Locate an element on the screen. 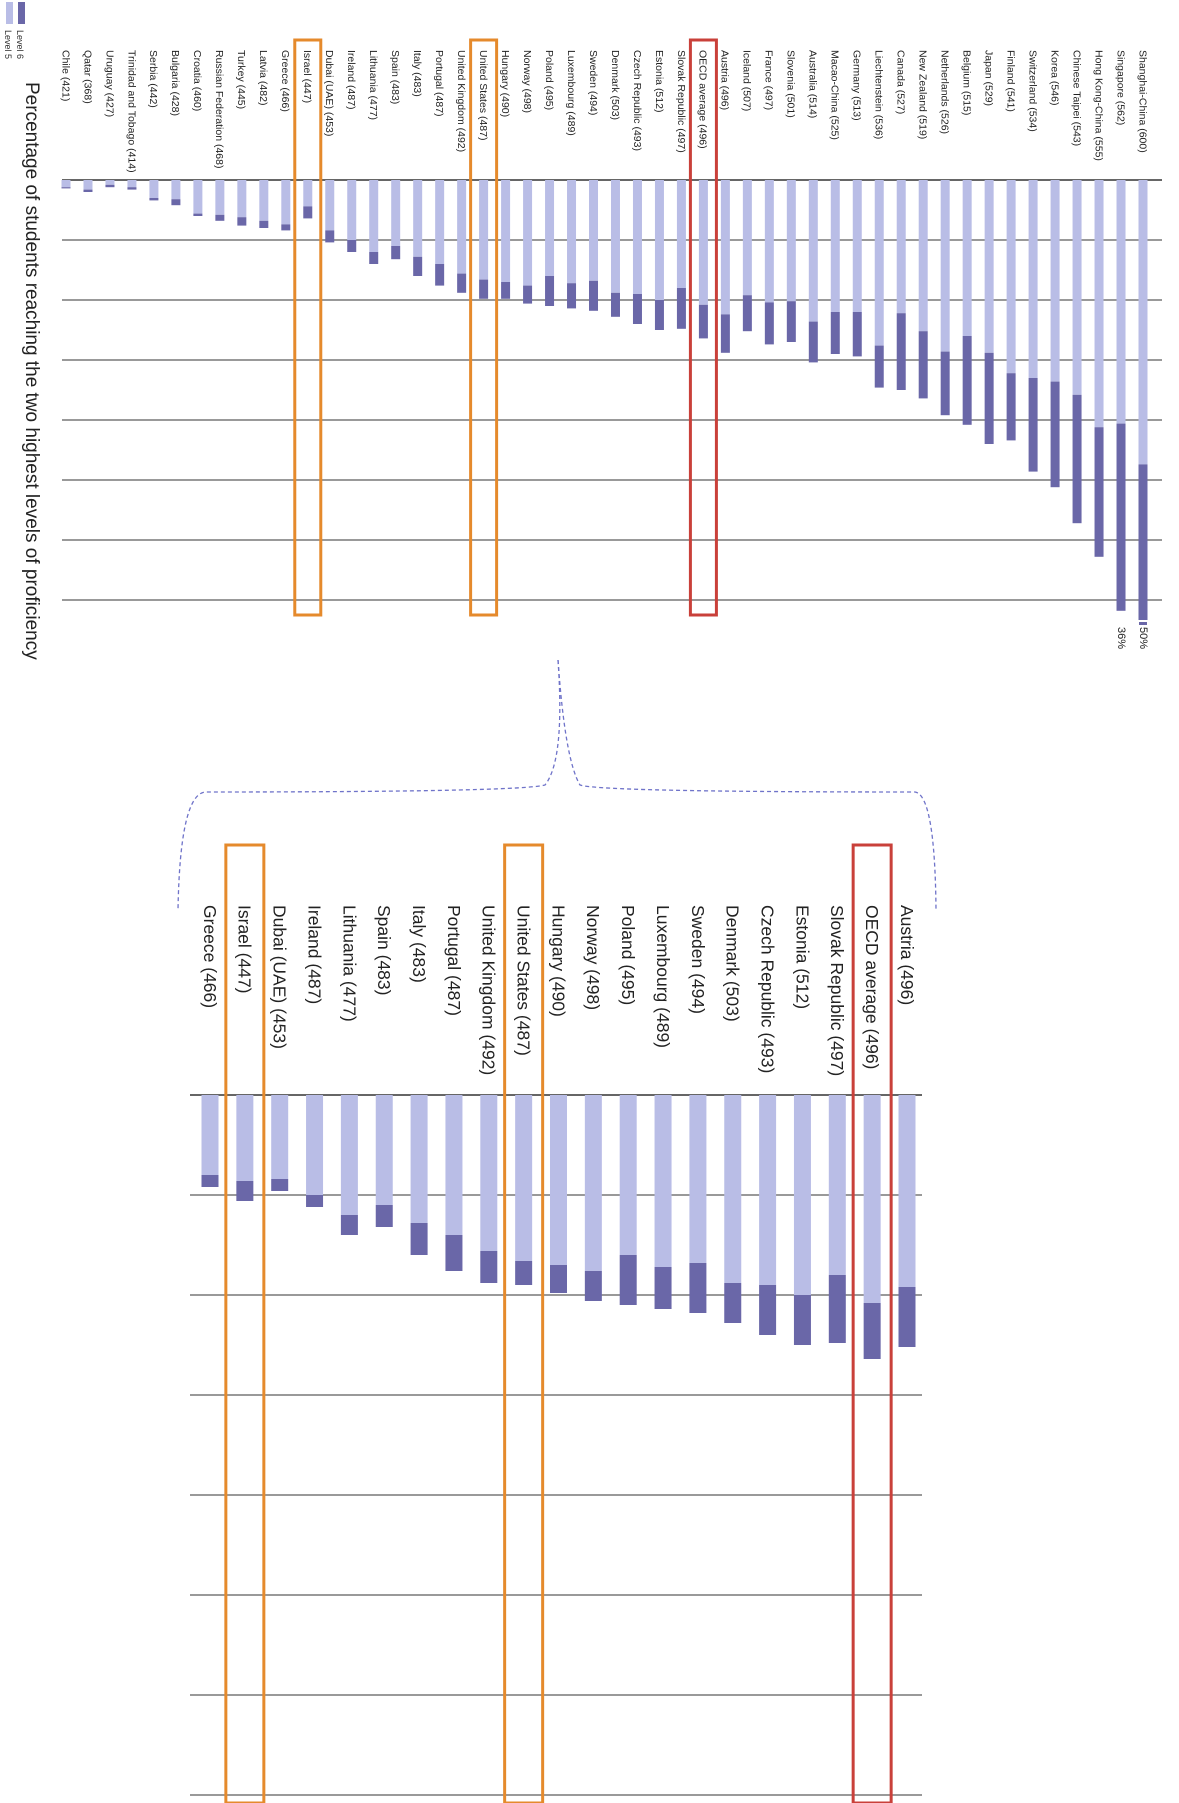 This screenshot has width=1179, height=1803. tick-label-oecd-average-496: OECD average (496) is located at coordinates (872, 987).